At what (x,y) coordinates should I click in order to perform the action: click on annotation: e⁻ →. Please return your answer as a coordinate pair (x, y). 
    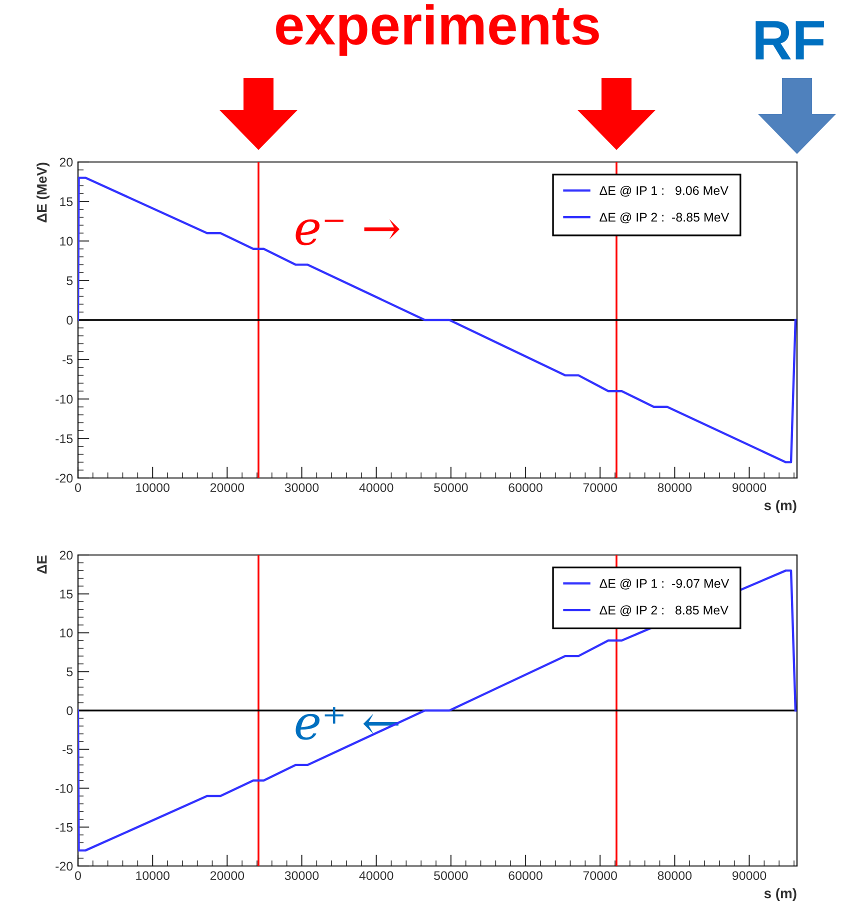
    Looking at the image, I should click on (348, 232).